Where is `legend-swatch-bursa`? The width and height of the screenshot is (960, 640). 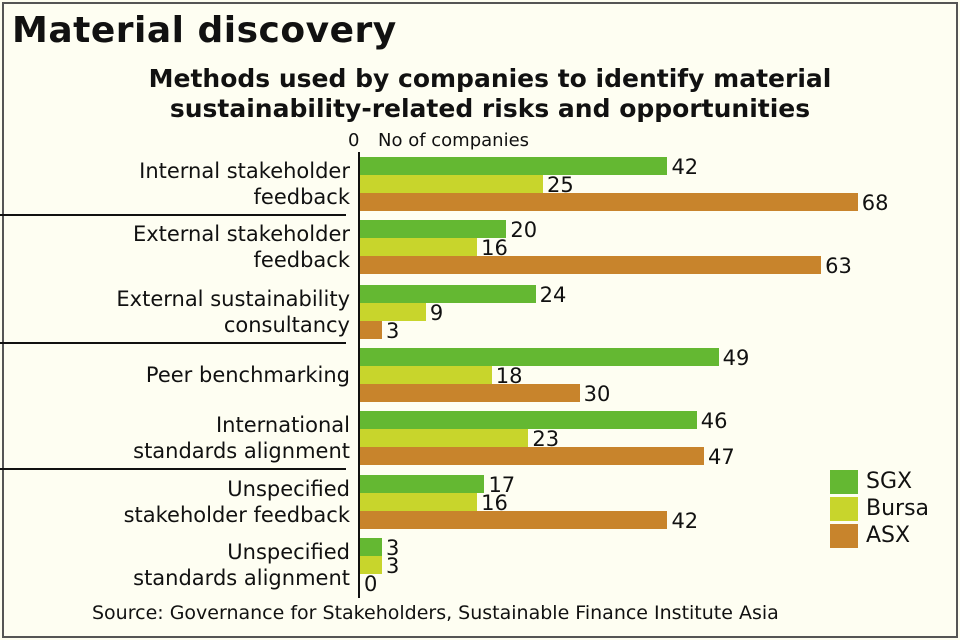
legend-swatch-bursa is located at coordinates (844, 509).